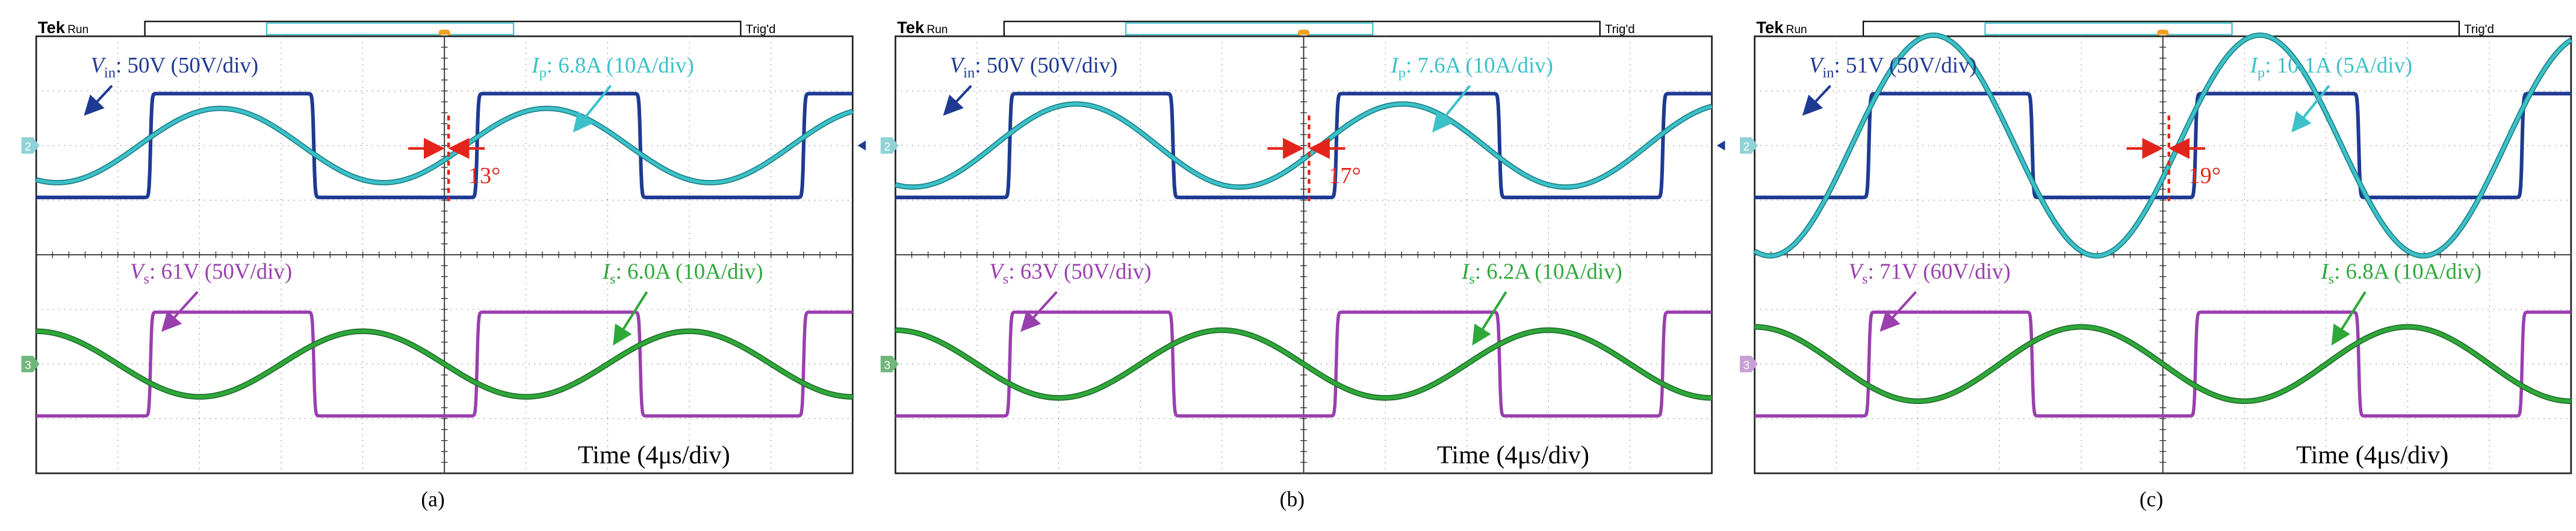 This screenshot has height=531, width=2576. I want to click on is-value: : 6.8A (10A/div), so click(2407, 271).